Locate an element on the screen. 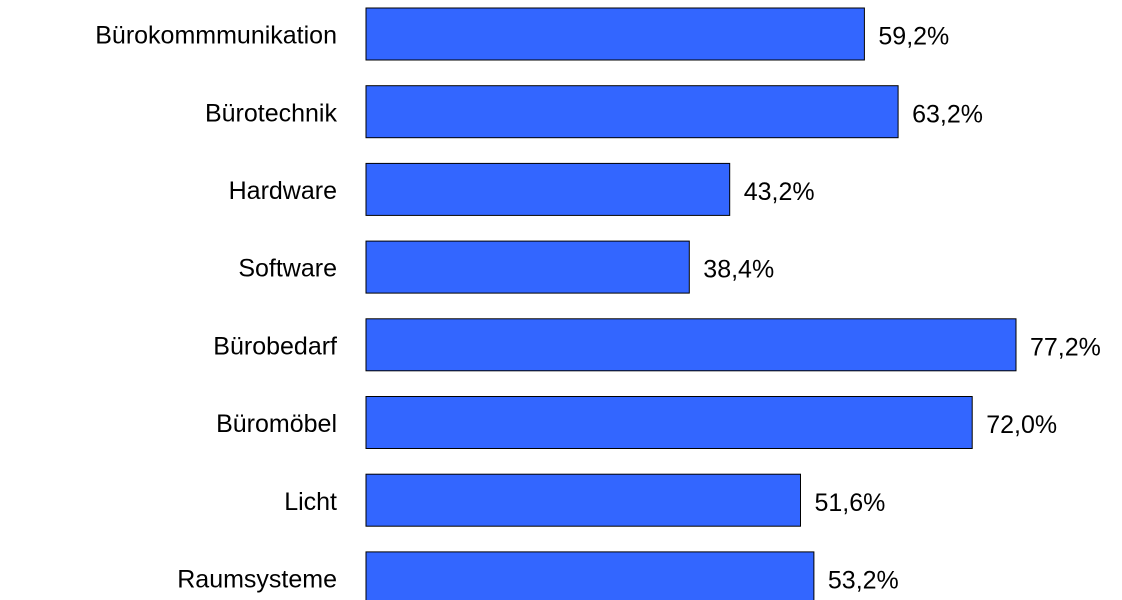  value-label: 72,0% is located at coordinates (1021, 425).